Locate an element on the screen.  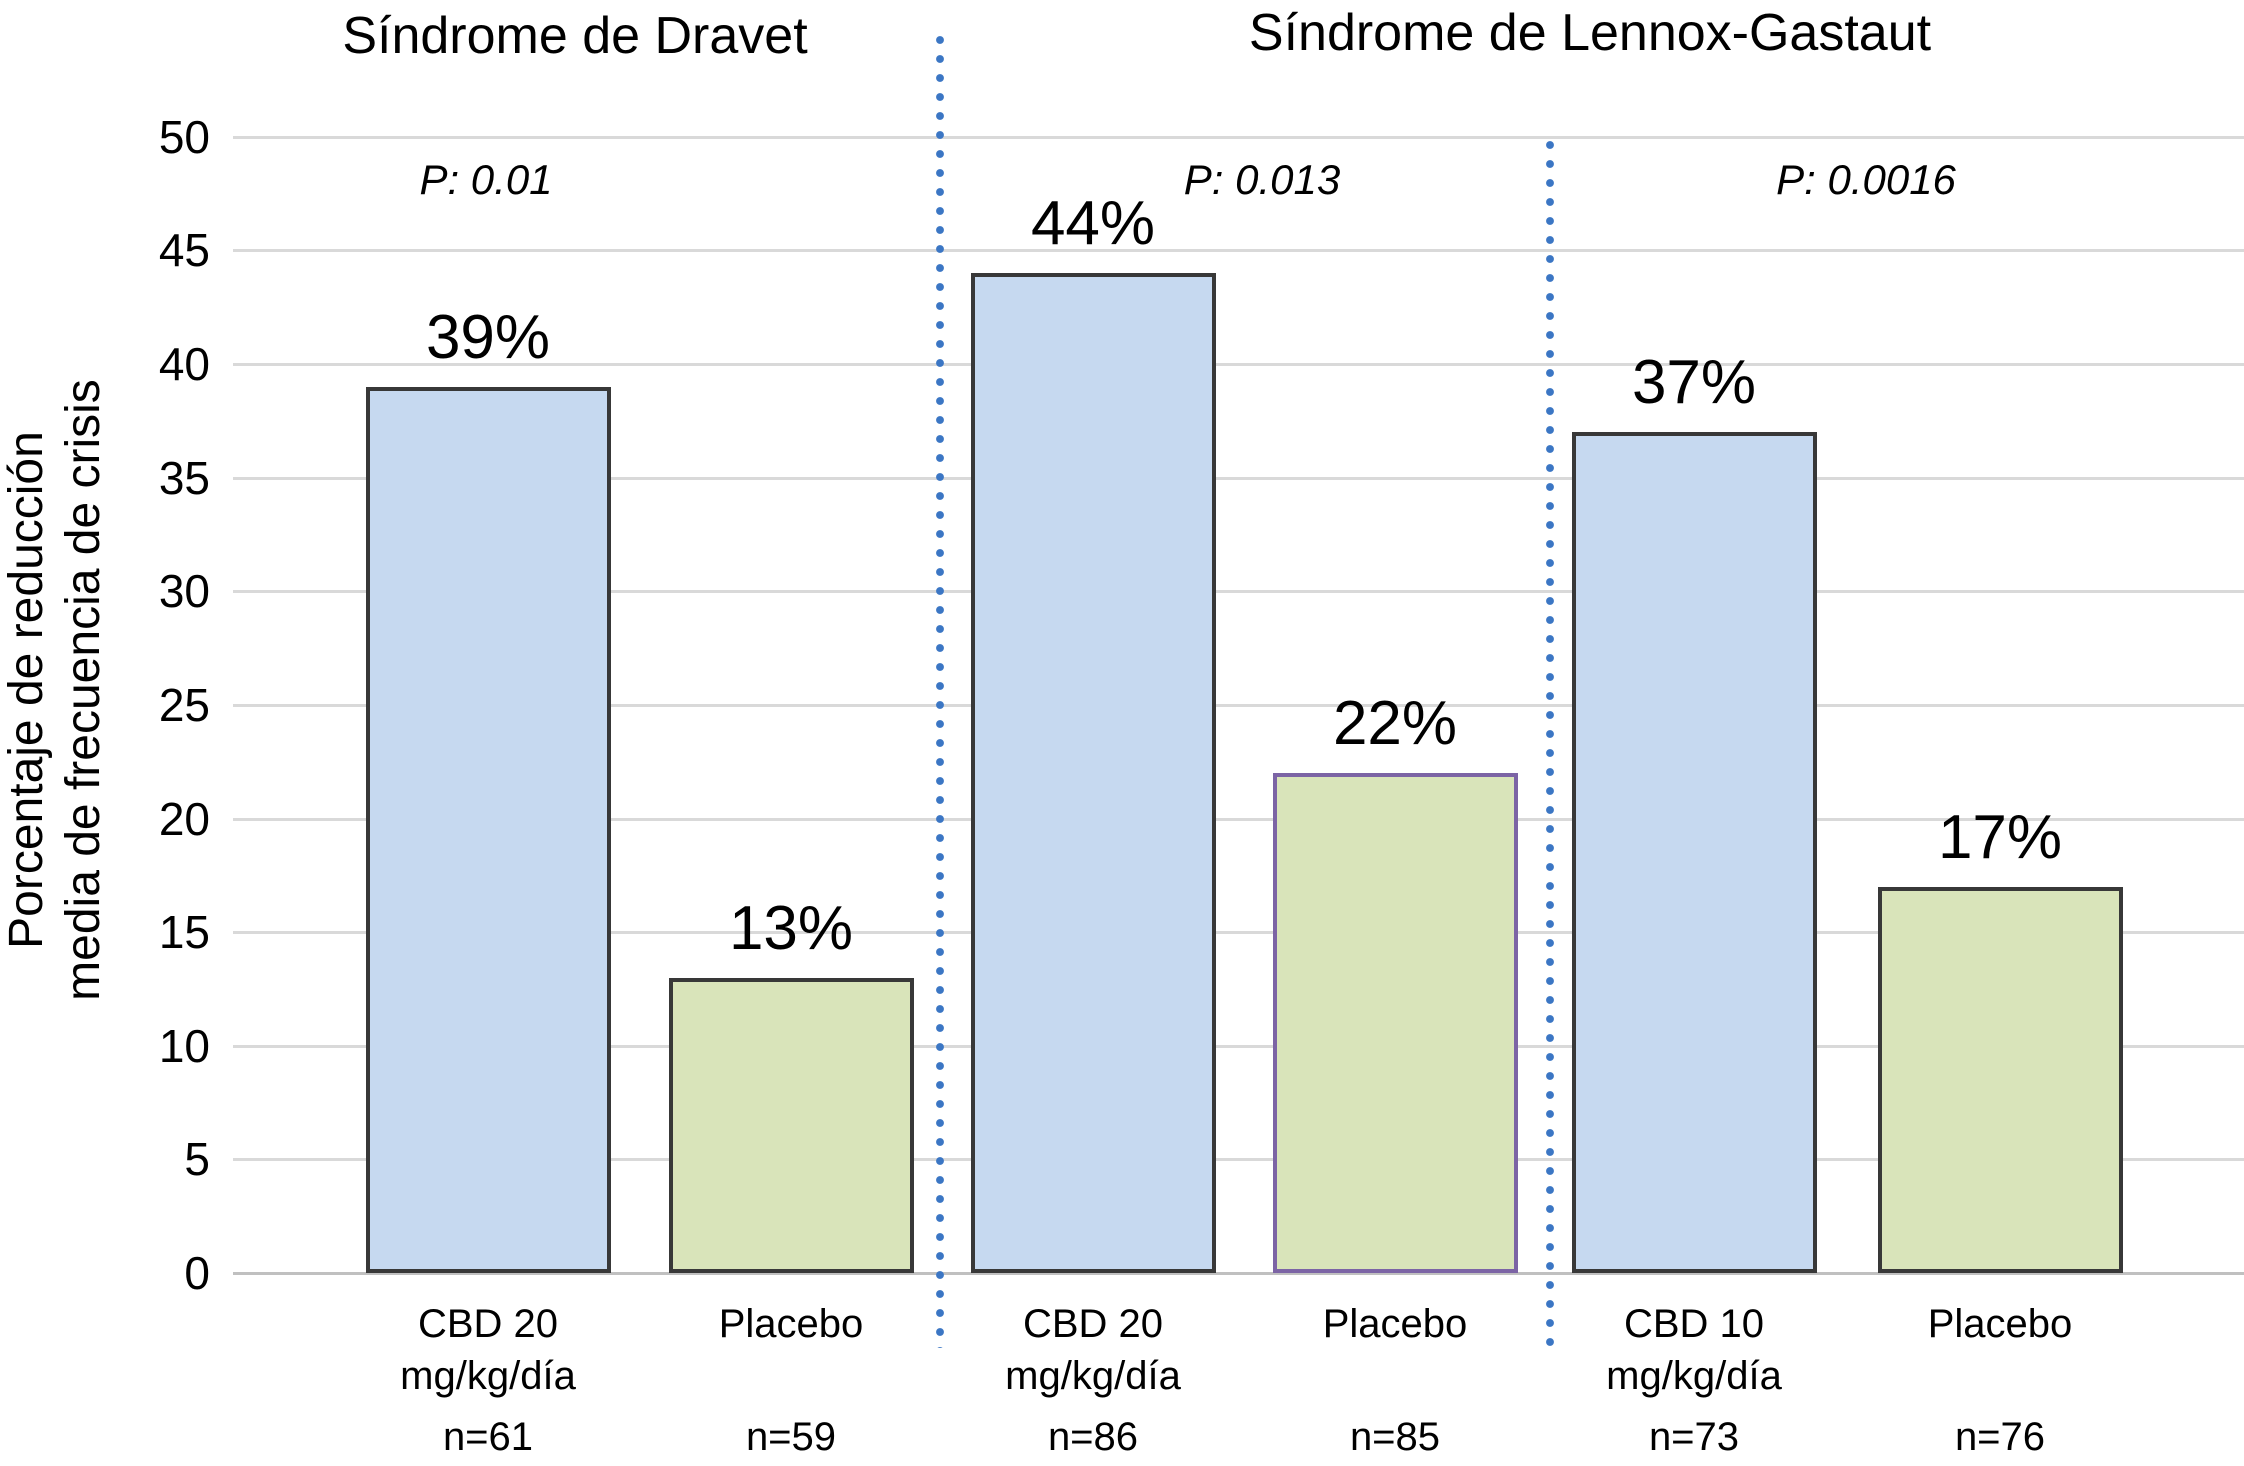
bar-axis-label-lennox1-placebo: Placebo is located at coordinates (1395, 1324).